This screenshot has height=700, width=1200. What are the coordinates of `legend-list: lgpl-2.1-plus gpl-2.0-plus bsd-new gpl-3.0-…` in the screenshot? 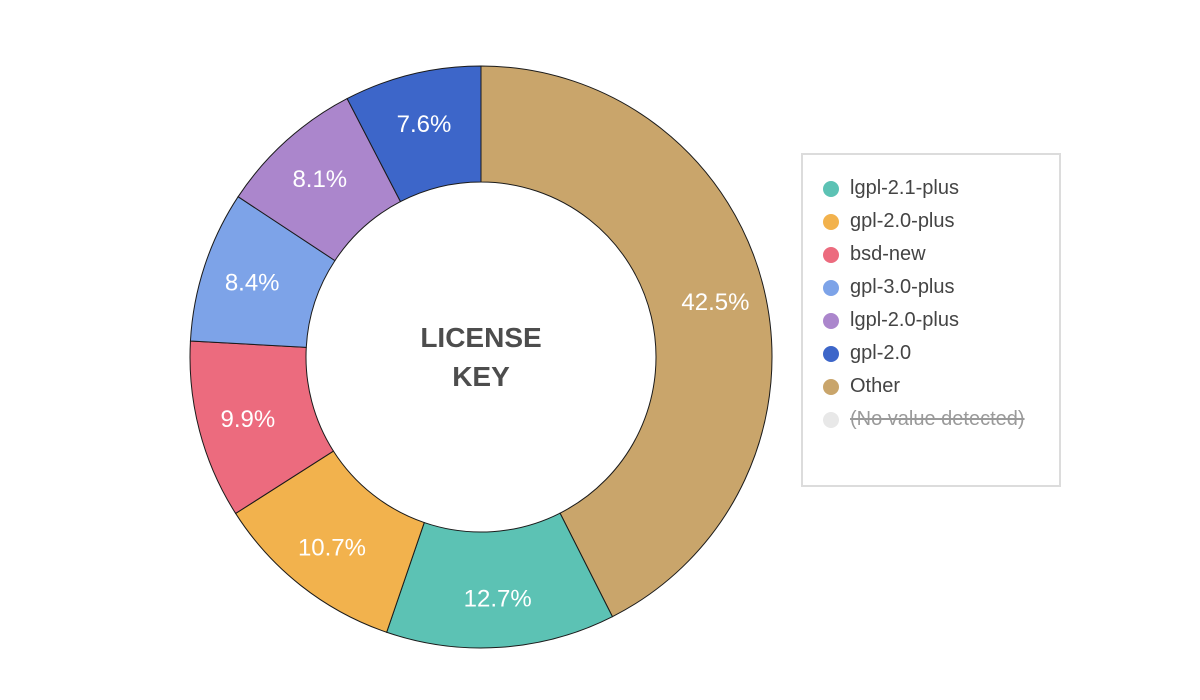 It's located at (931, 295).